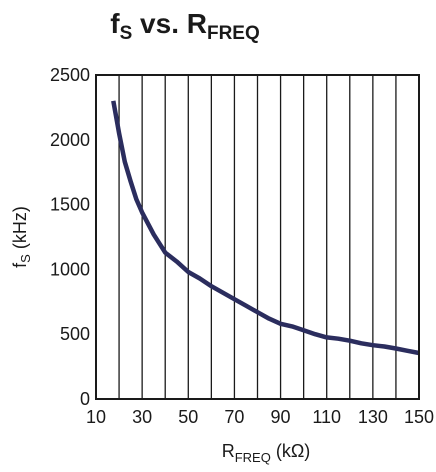 The width and height of the screenshot is (436, 472). What do you see at coordinates (290, 451) in the screenshot?
I see `x-axis-label-unit: (kΩ)` at bounding box center [290, 451].